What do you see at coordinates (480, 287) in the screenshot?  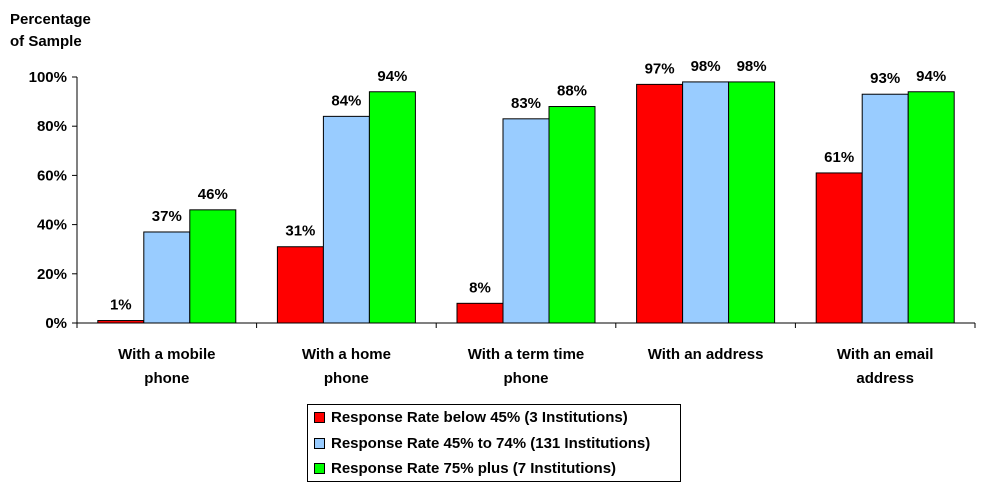 I see `bar-value-label: 8%` at bounding box center [480, 287].